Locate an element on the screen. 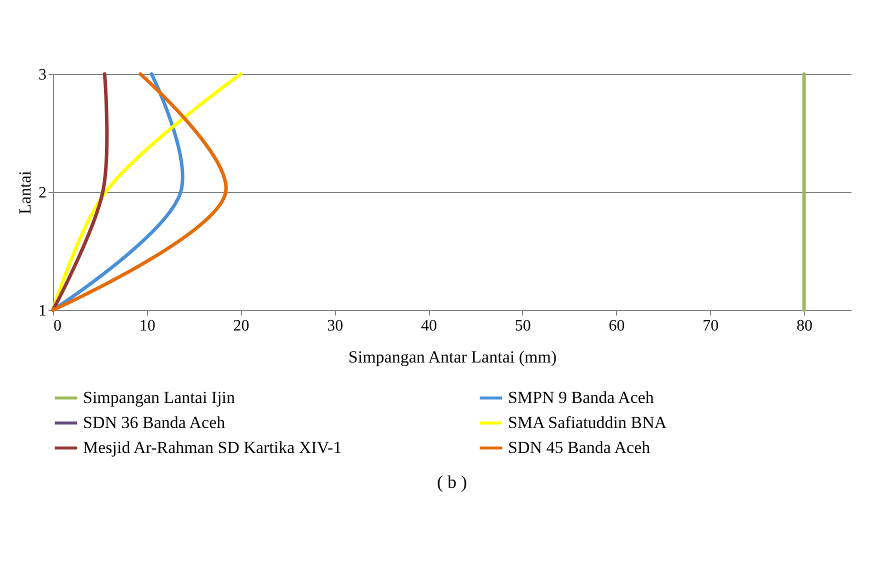 The image size is (880, 581). x-tick-label: 50 is located at coordinates (522, 326).